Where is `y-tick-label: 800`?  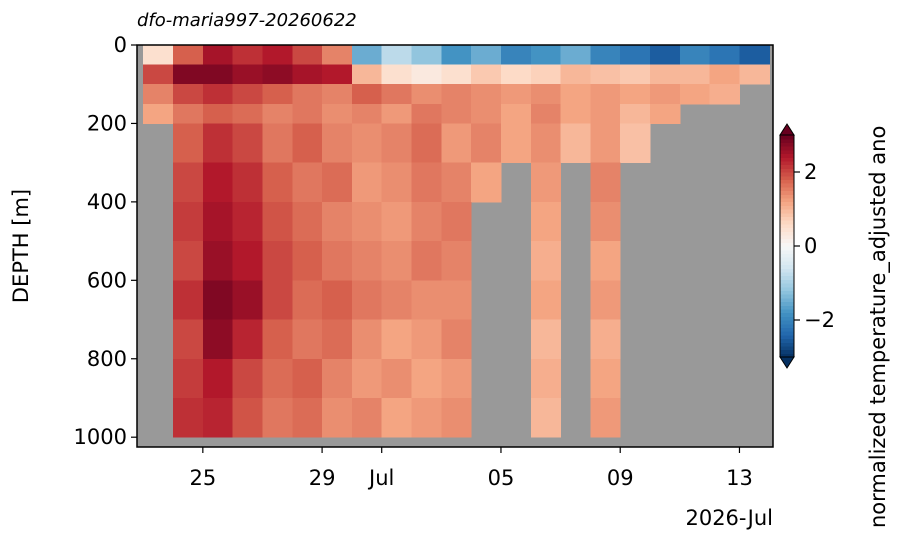 y-tick-label: 800 is located at coordinates (107, 359).